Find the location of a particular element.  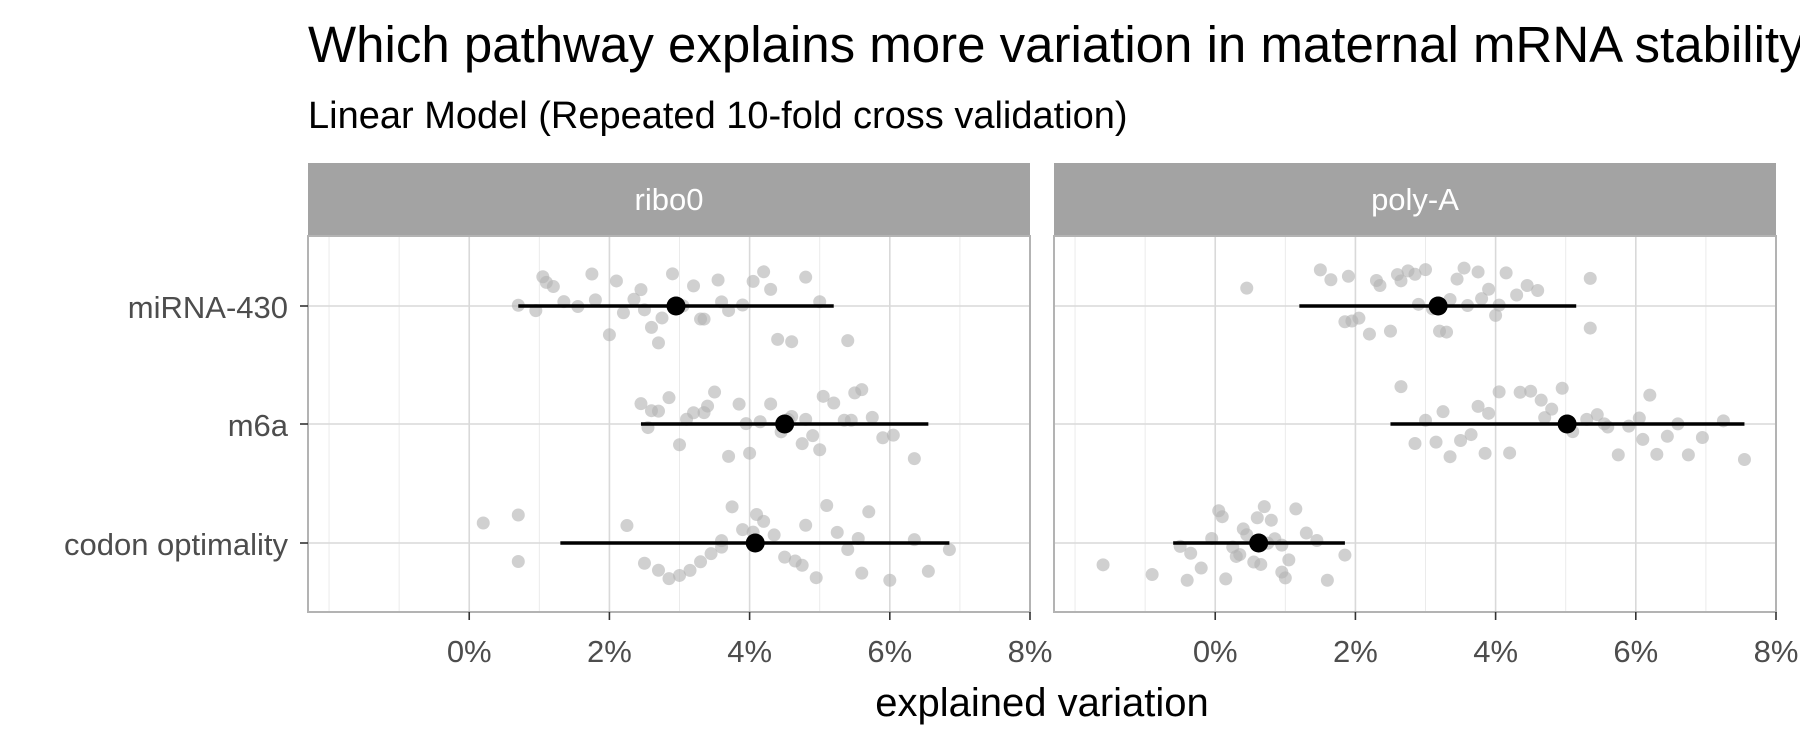

summaries-poly-a is located at coordinates (1459, 424).